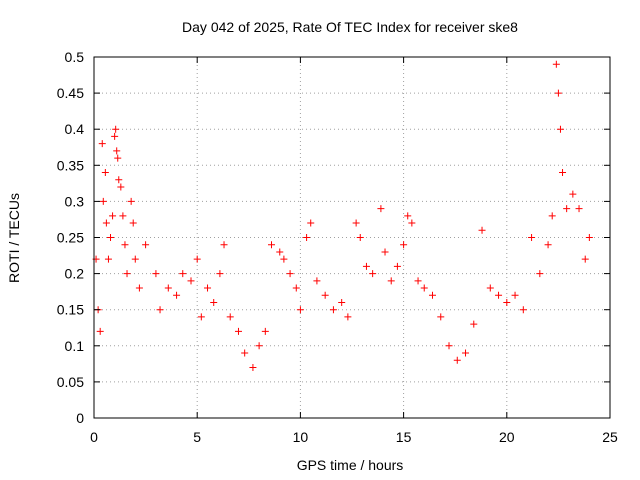 Image resolution: width=640 pixels, height=480 pixels. Describe the element at coordinates (70, 310) in the screenshot. I see `y-tick-label: 0.15` at that location.